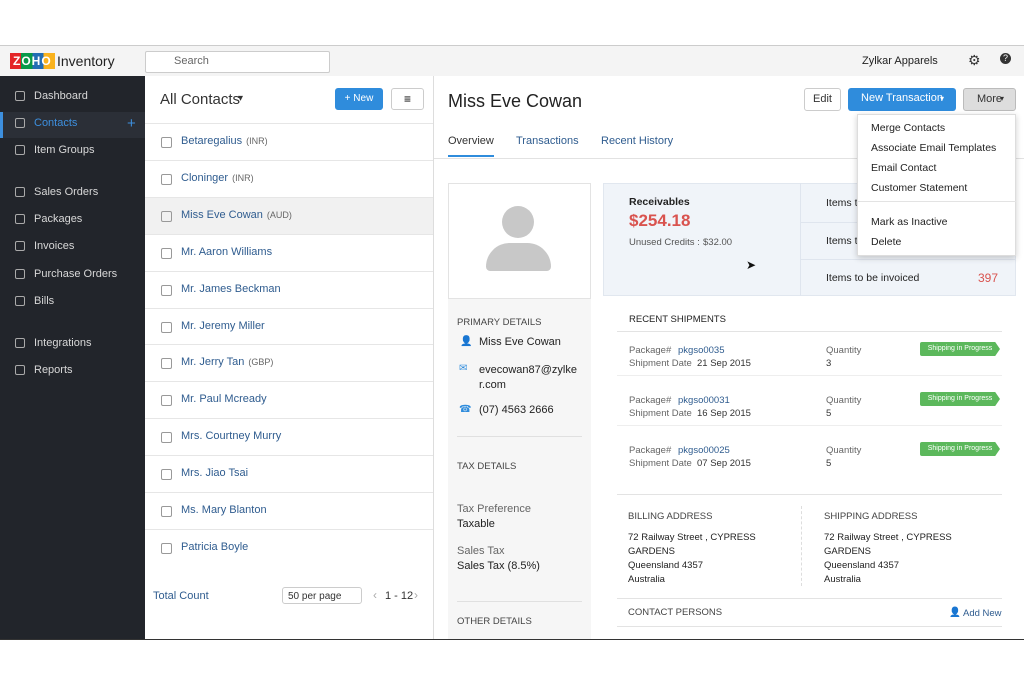 The image size is (1024, 683). What do you see at coordinates (499, 322) in the screenshot?
I see `section-heading: PRIMARY DETAILS` at bounding box center [499, 322].